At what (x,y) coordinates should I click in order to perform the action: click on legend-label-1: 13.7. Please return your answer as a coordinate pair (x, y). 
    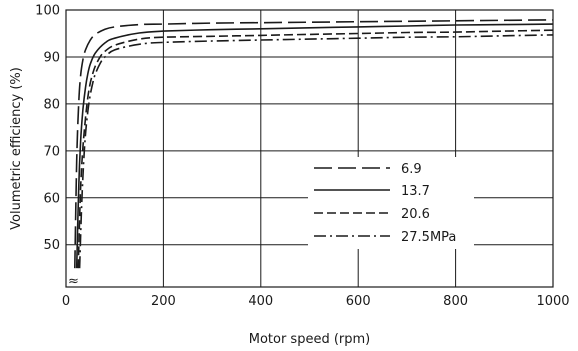
    Looking at the image, I should click on (415, 191).